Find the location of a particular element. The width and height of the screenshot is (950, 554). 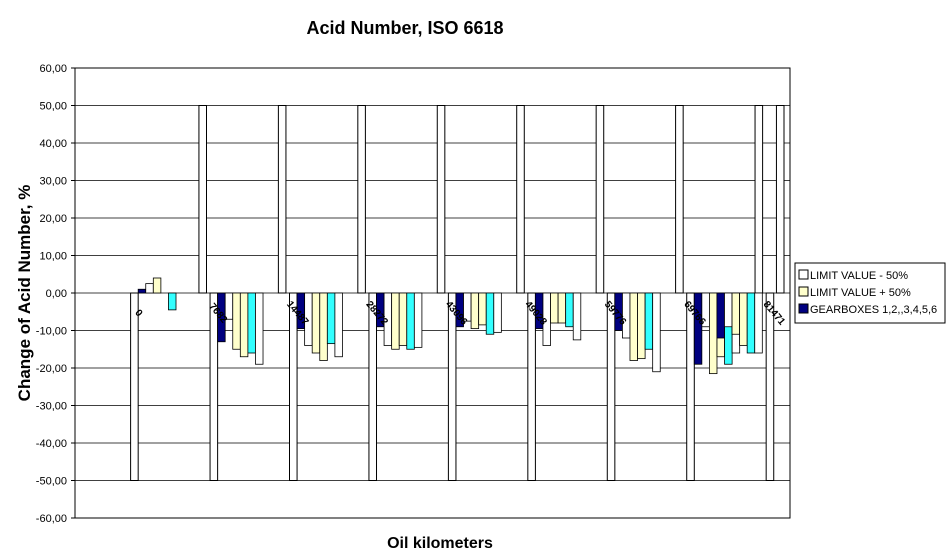

legend-label: LIMIT VALUE - 50% is located at coordinates (859, 276).